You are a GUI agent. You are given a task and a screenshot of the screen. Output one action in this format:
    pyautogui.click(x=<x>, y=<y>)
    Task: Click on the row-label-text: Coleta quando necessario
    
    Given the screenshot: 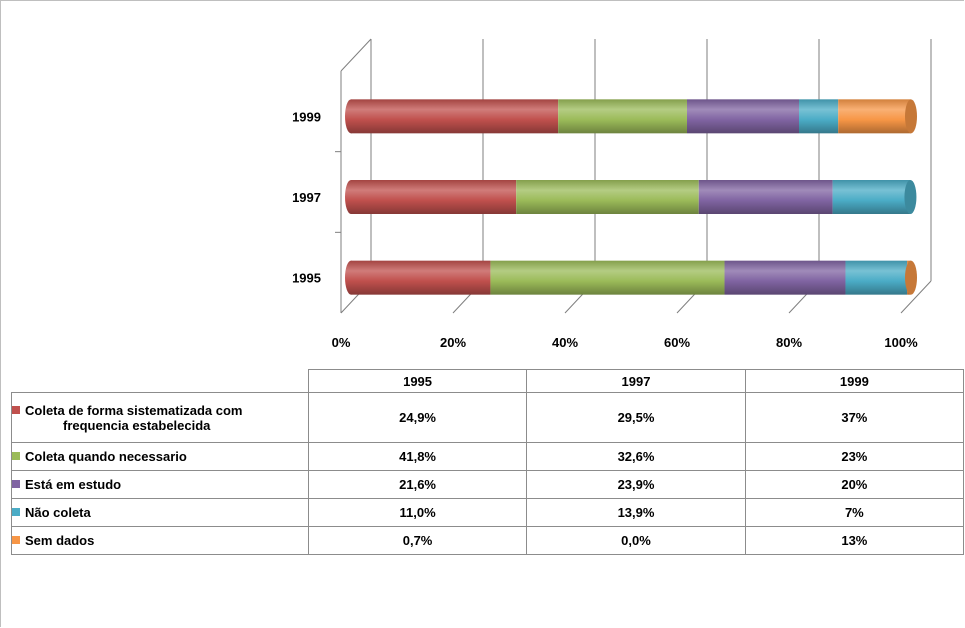 What is the action you would take?
    pyautogui.click(x=106, y=456)
    